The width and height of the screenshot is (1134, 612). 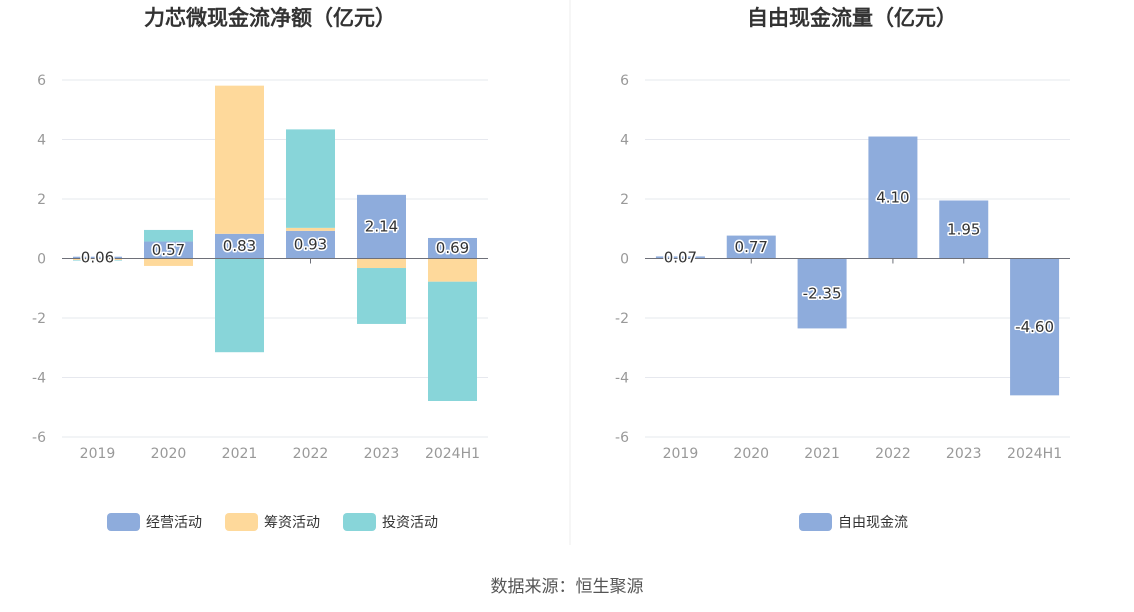 I want to click on data-label: 0.57, so click(x=168, y=250).